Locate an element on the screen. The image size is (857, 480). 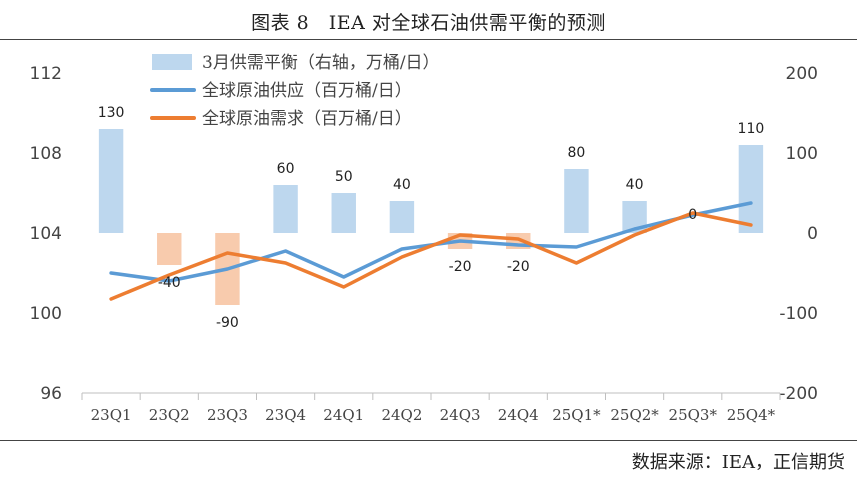
source-note: 数据来源：IEA，正信期货 is located at coordinates (738, 462).